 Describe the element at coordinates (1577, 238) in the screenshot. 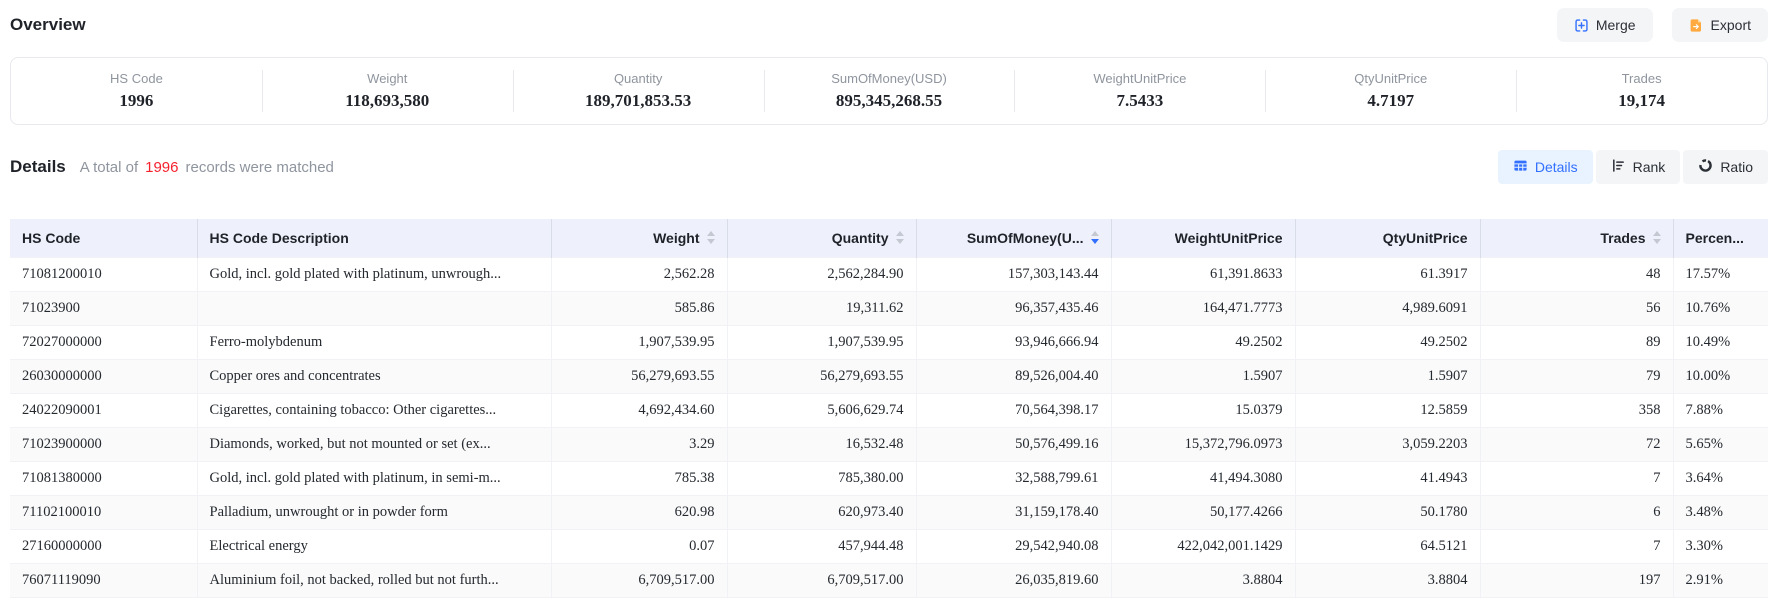

I see `column-header-trades: Trades` at that location.